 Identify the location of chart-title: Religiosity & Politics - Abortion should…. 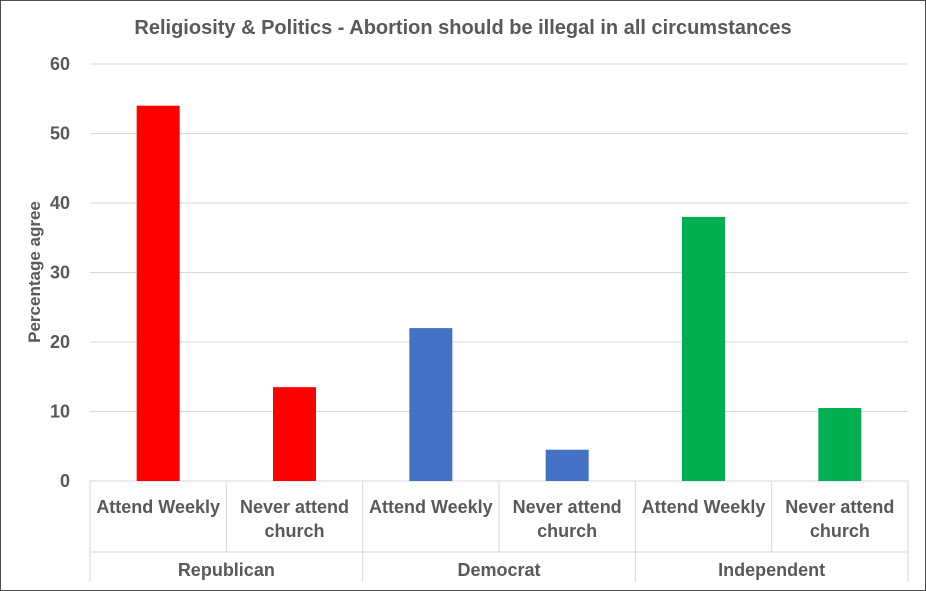
(462, 28).